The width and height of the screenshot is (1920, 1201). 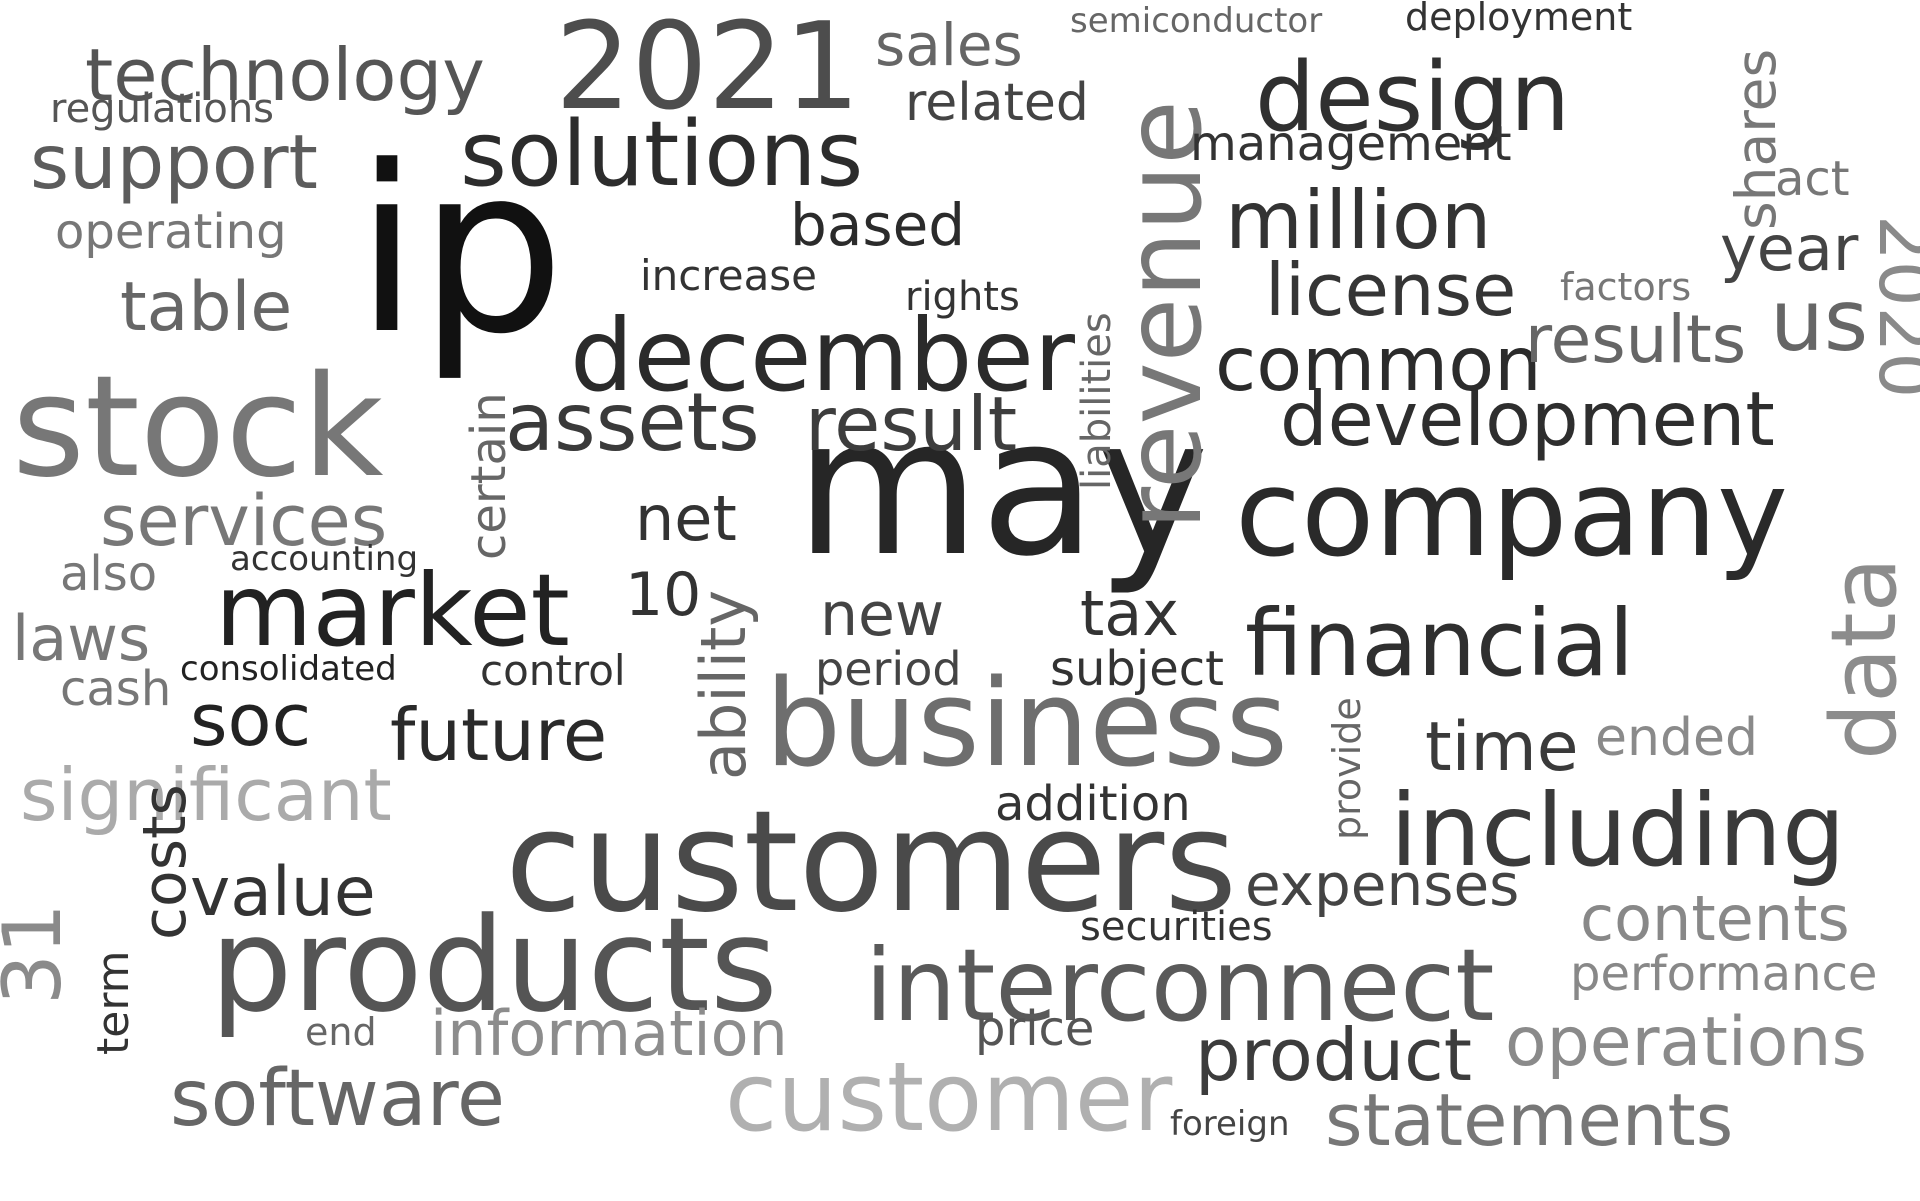 What do you see at coordinates (661, 154) in the screenshot?
I see `word-solutions: solutions` at bounding box center [661, 154].